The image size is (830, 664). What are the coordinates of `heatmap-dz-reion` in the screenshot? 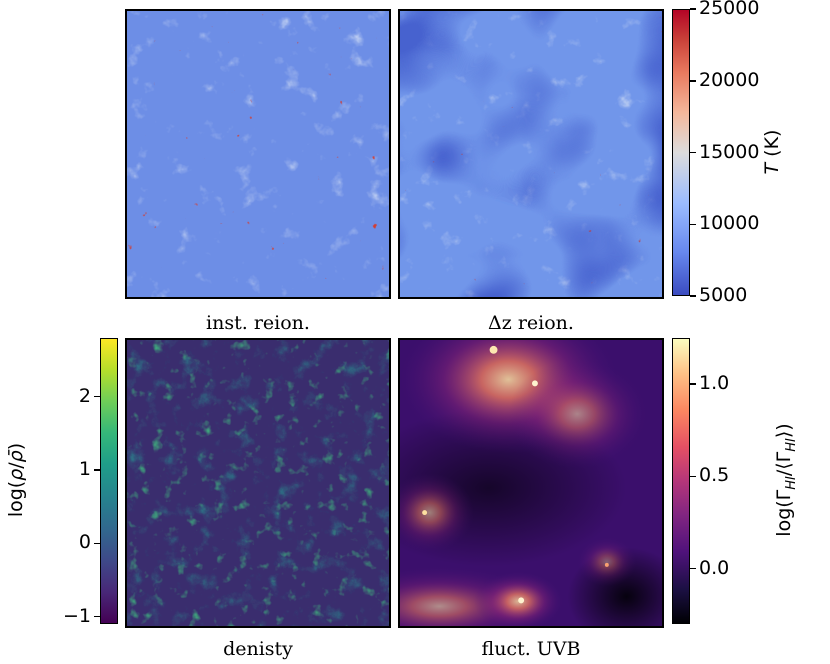 It's located at (531, 154).